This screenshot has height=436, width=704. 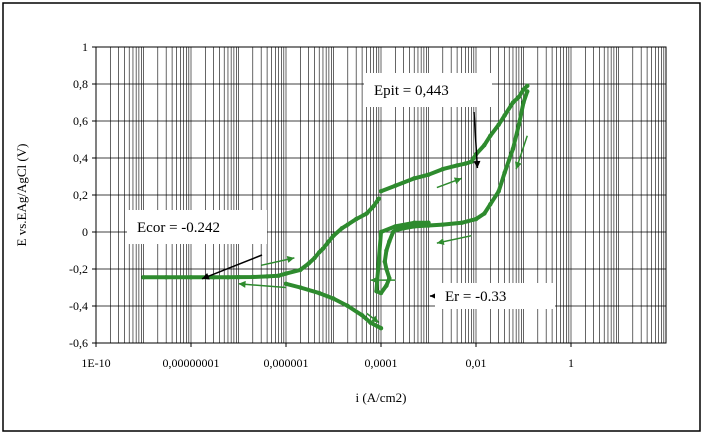 What do you see at coordinates (476, 363) in the screenshot?
I see `x-tick-label: 0,01` at bounding box center [476, 363].